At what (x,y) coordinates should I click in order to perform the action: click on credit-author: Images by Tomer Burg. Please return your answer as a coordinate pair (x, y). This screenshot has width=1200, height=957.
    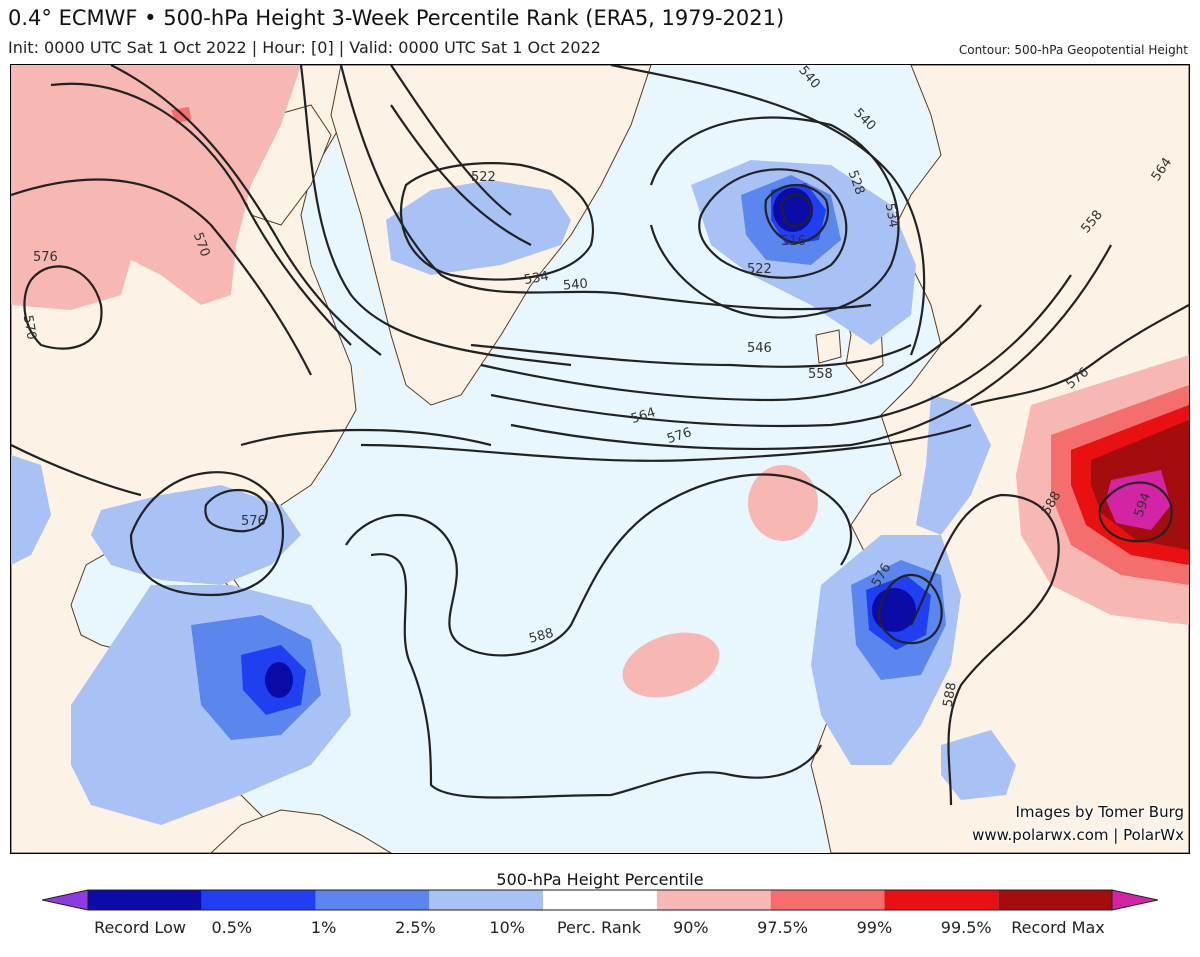
    Looking at the image, I should click on (1099, 812).